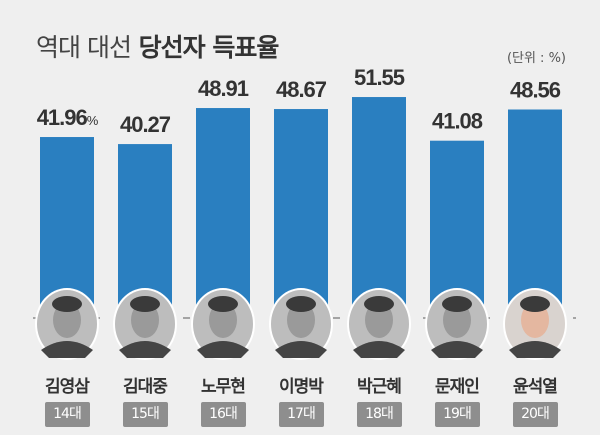 This screenshot has height=435, width=600. Describe the element at coordinates (457, 121) in the screenshot. I see `data-label: 41.08` at that location.